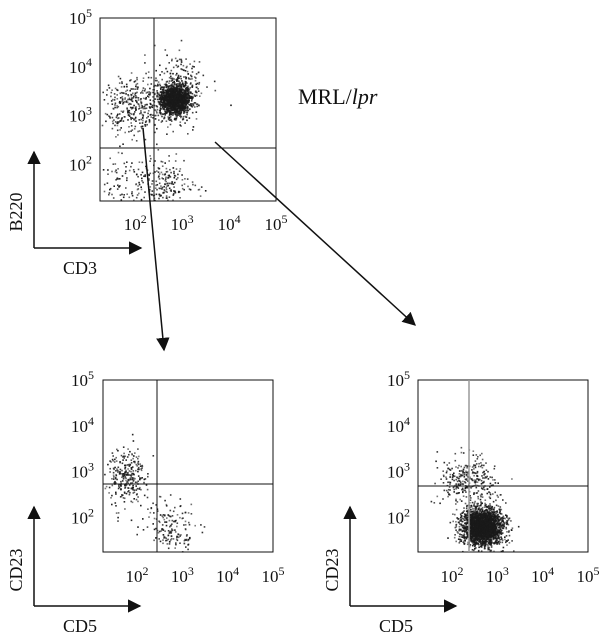 The width and height of the screenshot is (600, 640). What do you see at coordinates (227, 575) in the screenshot?
I see `bottom-left-x-tick-label: 104` at bounding box center [227, 575].